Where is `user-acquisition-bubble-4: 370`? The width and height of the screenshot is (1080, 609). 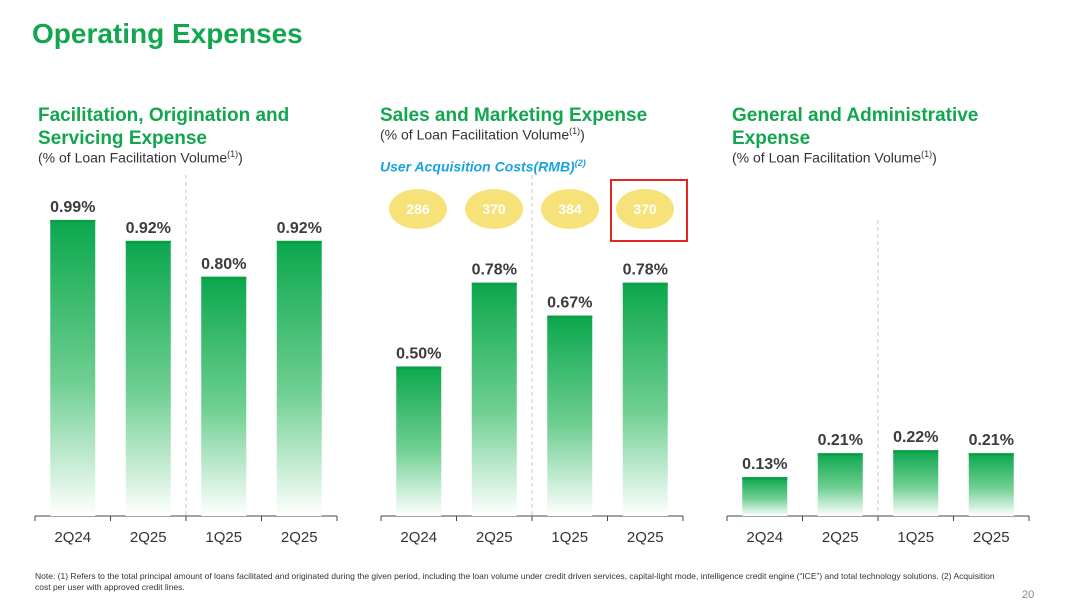
user-acquisition-bubble-4: 370 is located at coordinates (645, 209).